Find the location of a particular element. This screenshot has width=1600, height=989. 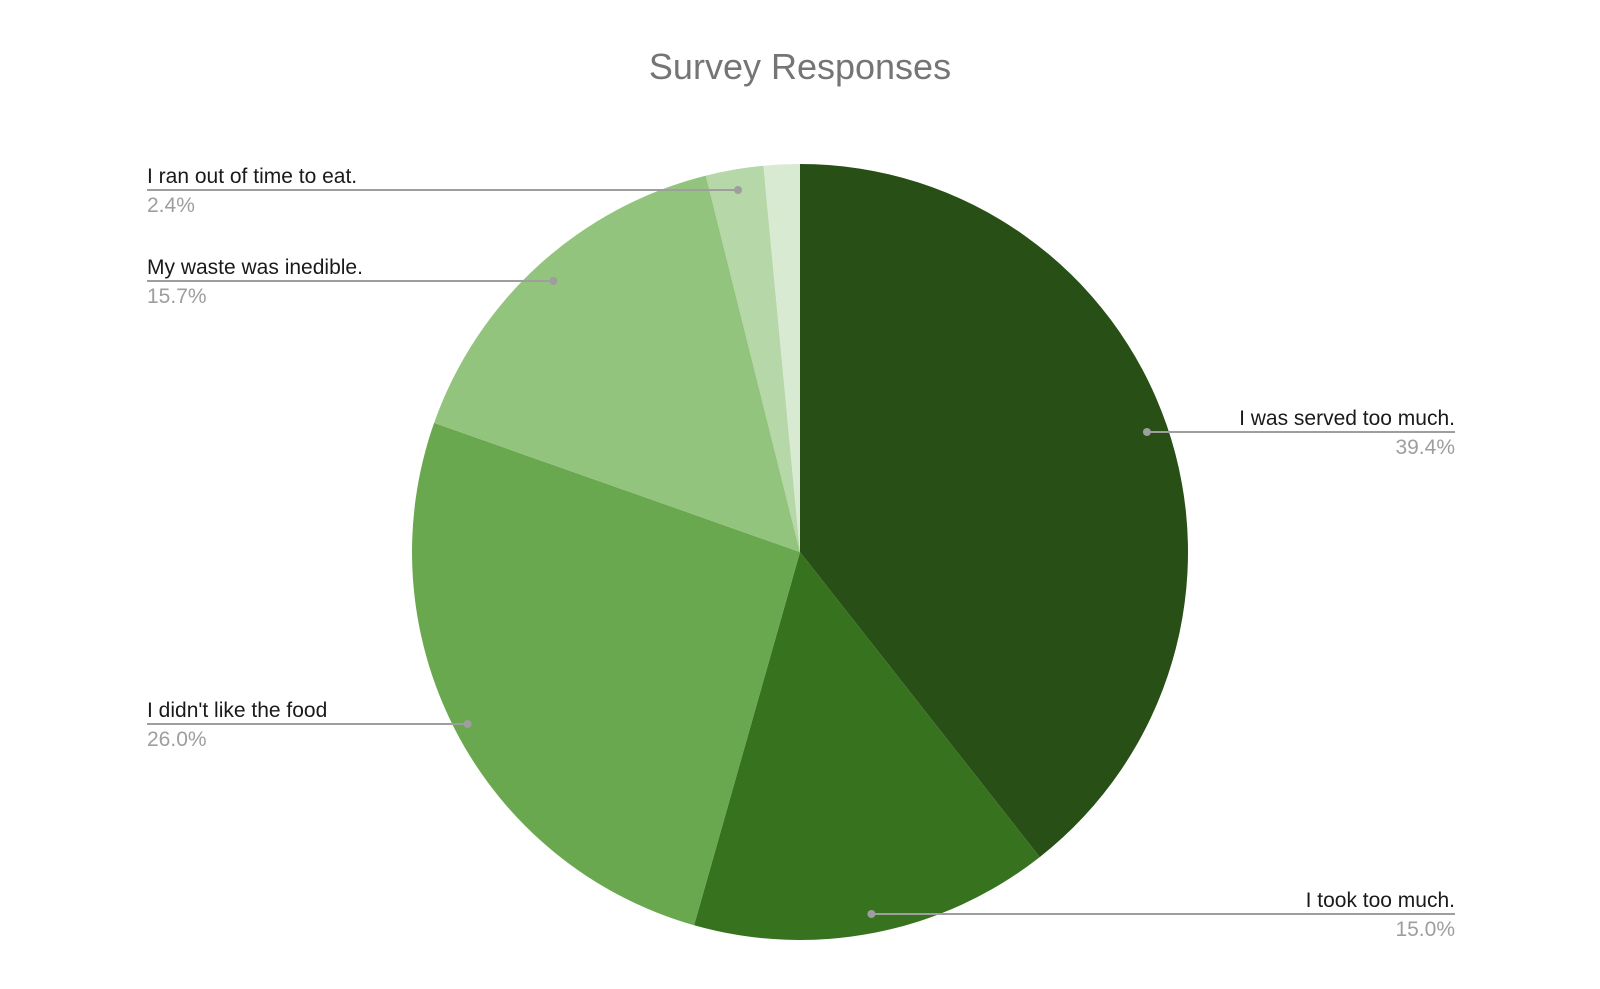

slice-label: I didn't like the food is located at coordinates (237, 710).